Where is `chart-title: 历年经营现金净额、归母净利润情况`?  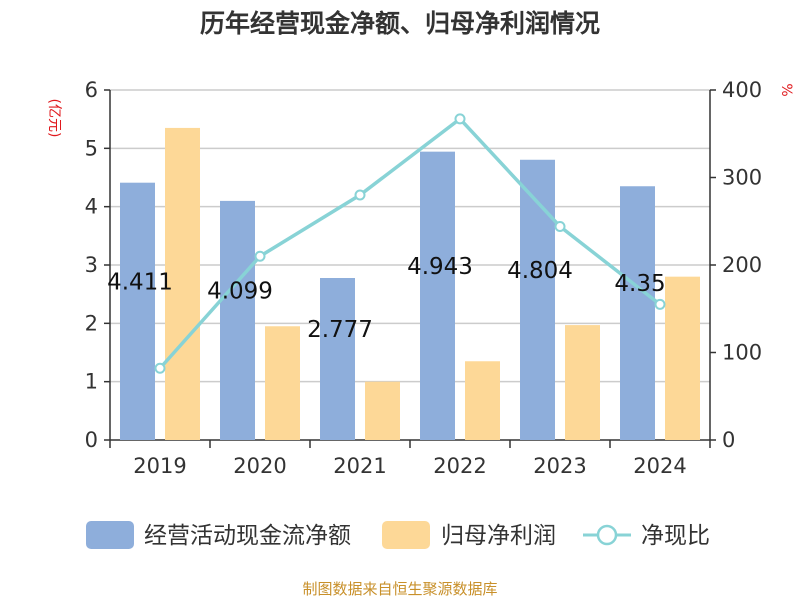
chart-title: 历年经营现金净额、归母净利润情况 is located at coordinates (400, 23).